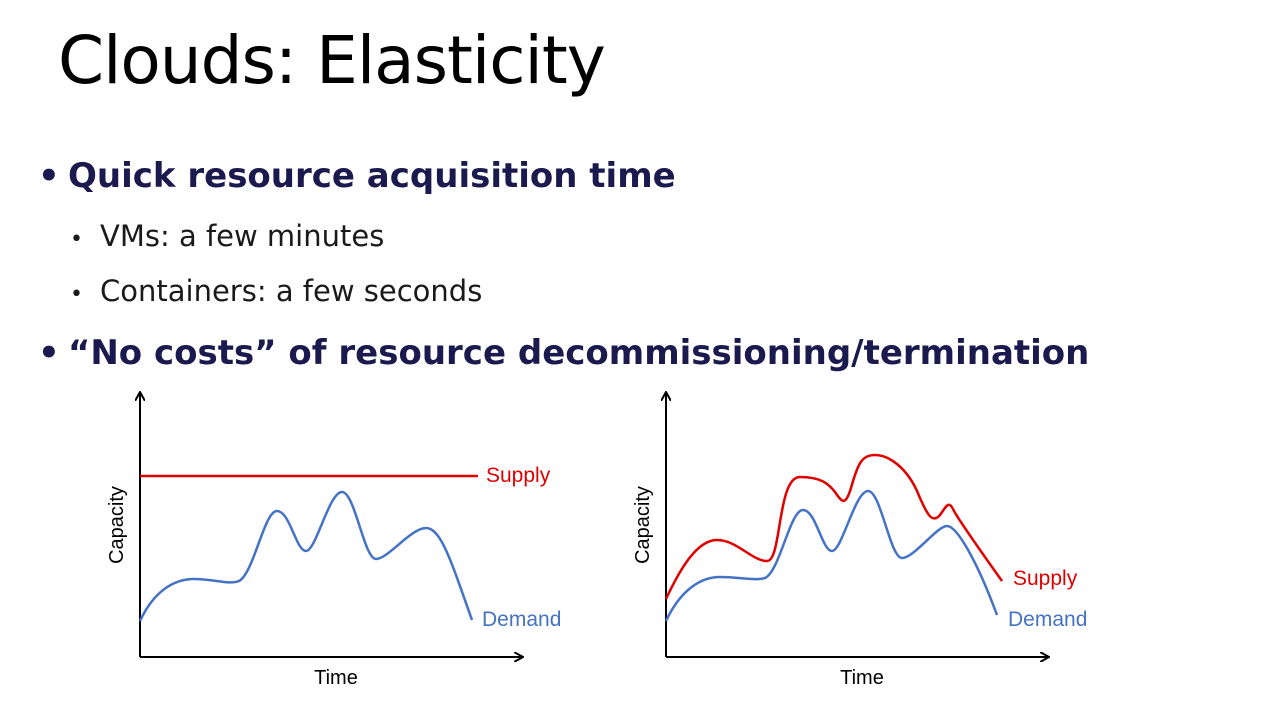 The height and width of the screenshot is (707, 1282). Describe the element at coordinates (242, 236) in the screenshot. I see `sub-bullet-text: VMs: a few minutes` at that location.